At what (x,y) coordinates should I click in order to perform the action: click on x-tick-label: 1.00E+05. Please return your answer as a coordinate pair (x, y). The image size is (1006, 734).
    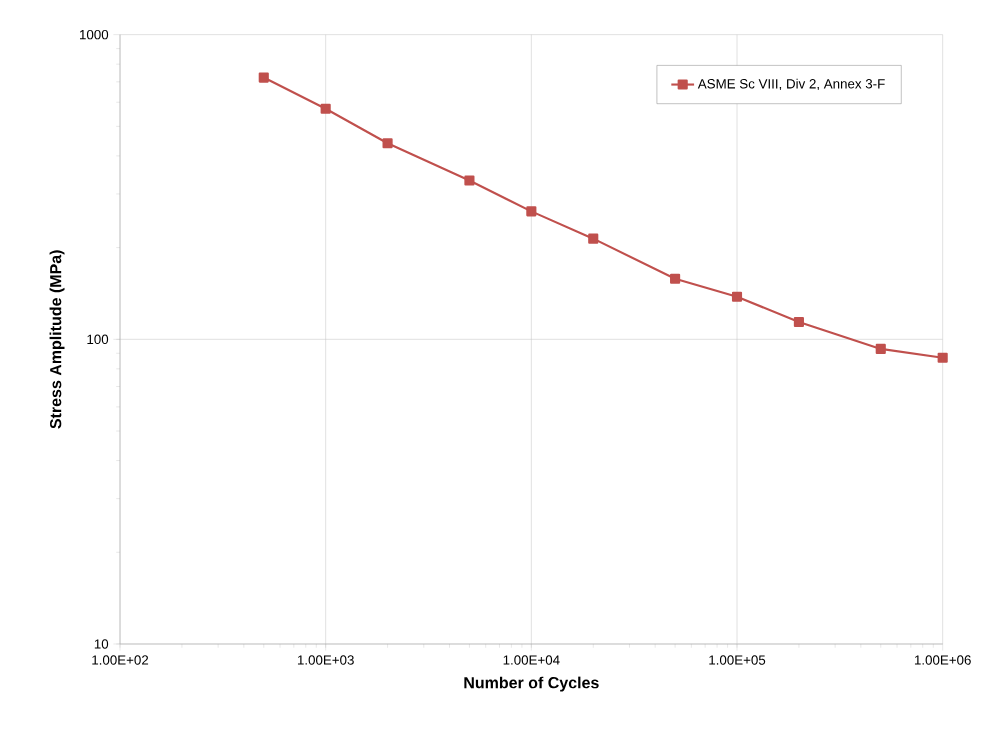
    Looking at the image, I should click on (737, 660).